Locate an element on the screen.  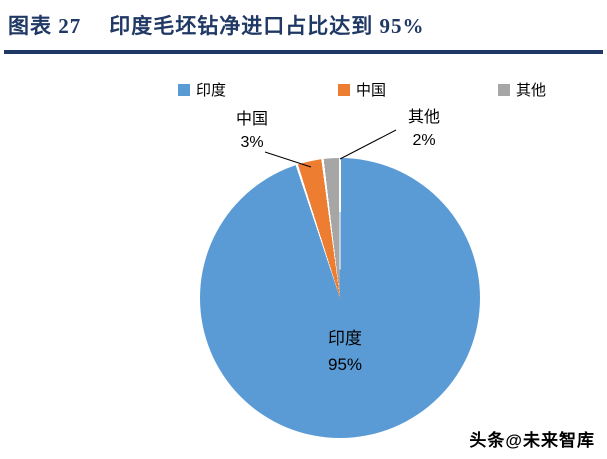
legend-item-india: 印度 is located at coordinates (202, 89).